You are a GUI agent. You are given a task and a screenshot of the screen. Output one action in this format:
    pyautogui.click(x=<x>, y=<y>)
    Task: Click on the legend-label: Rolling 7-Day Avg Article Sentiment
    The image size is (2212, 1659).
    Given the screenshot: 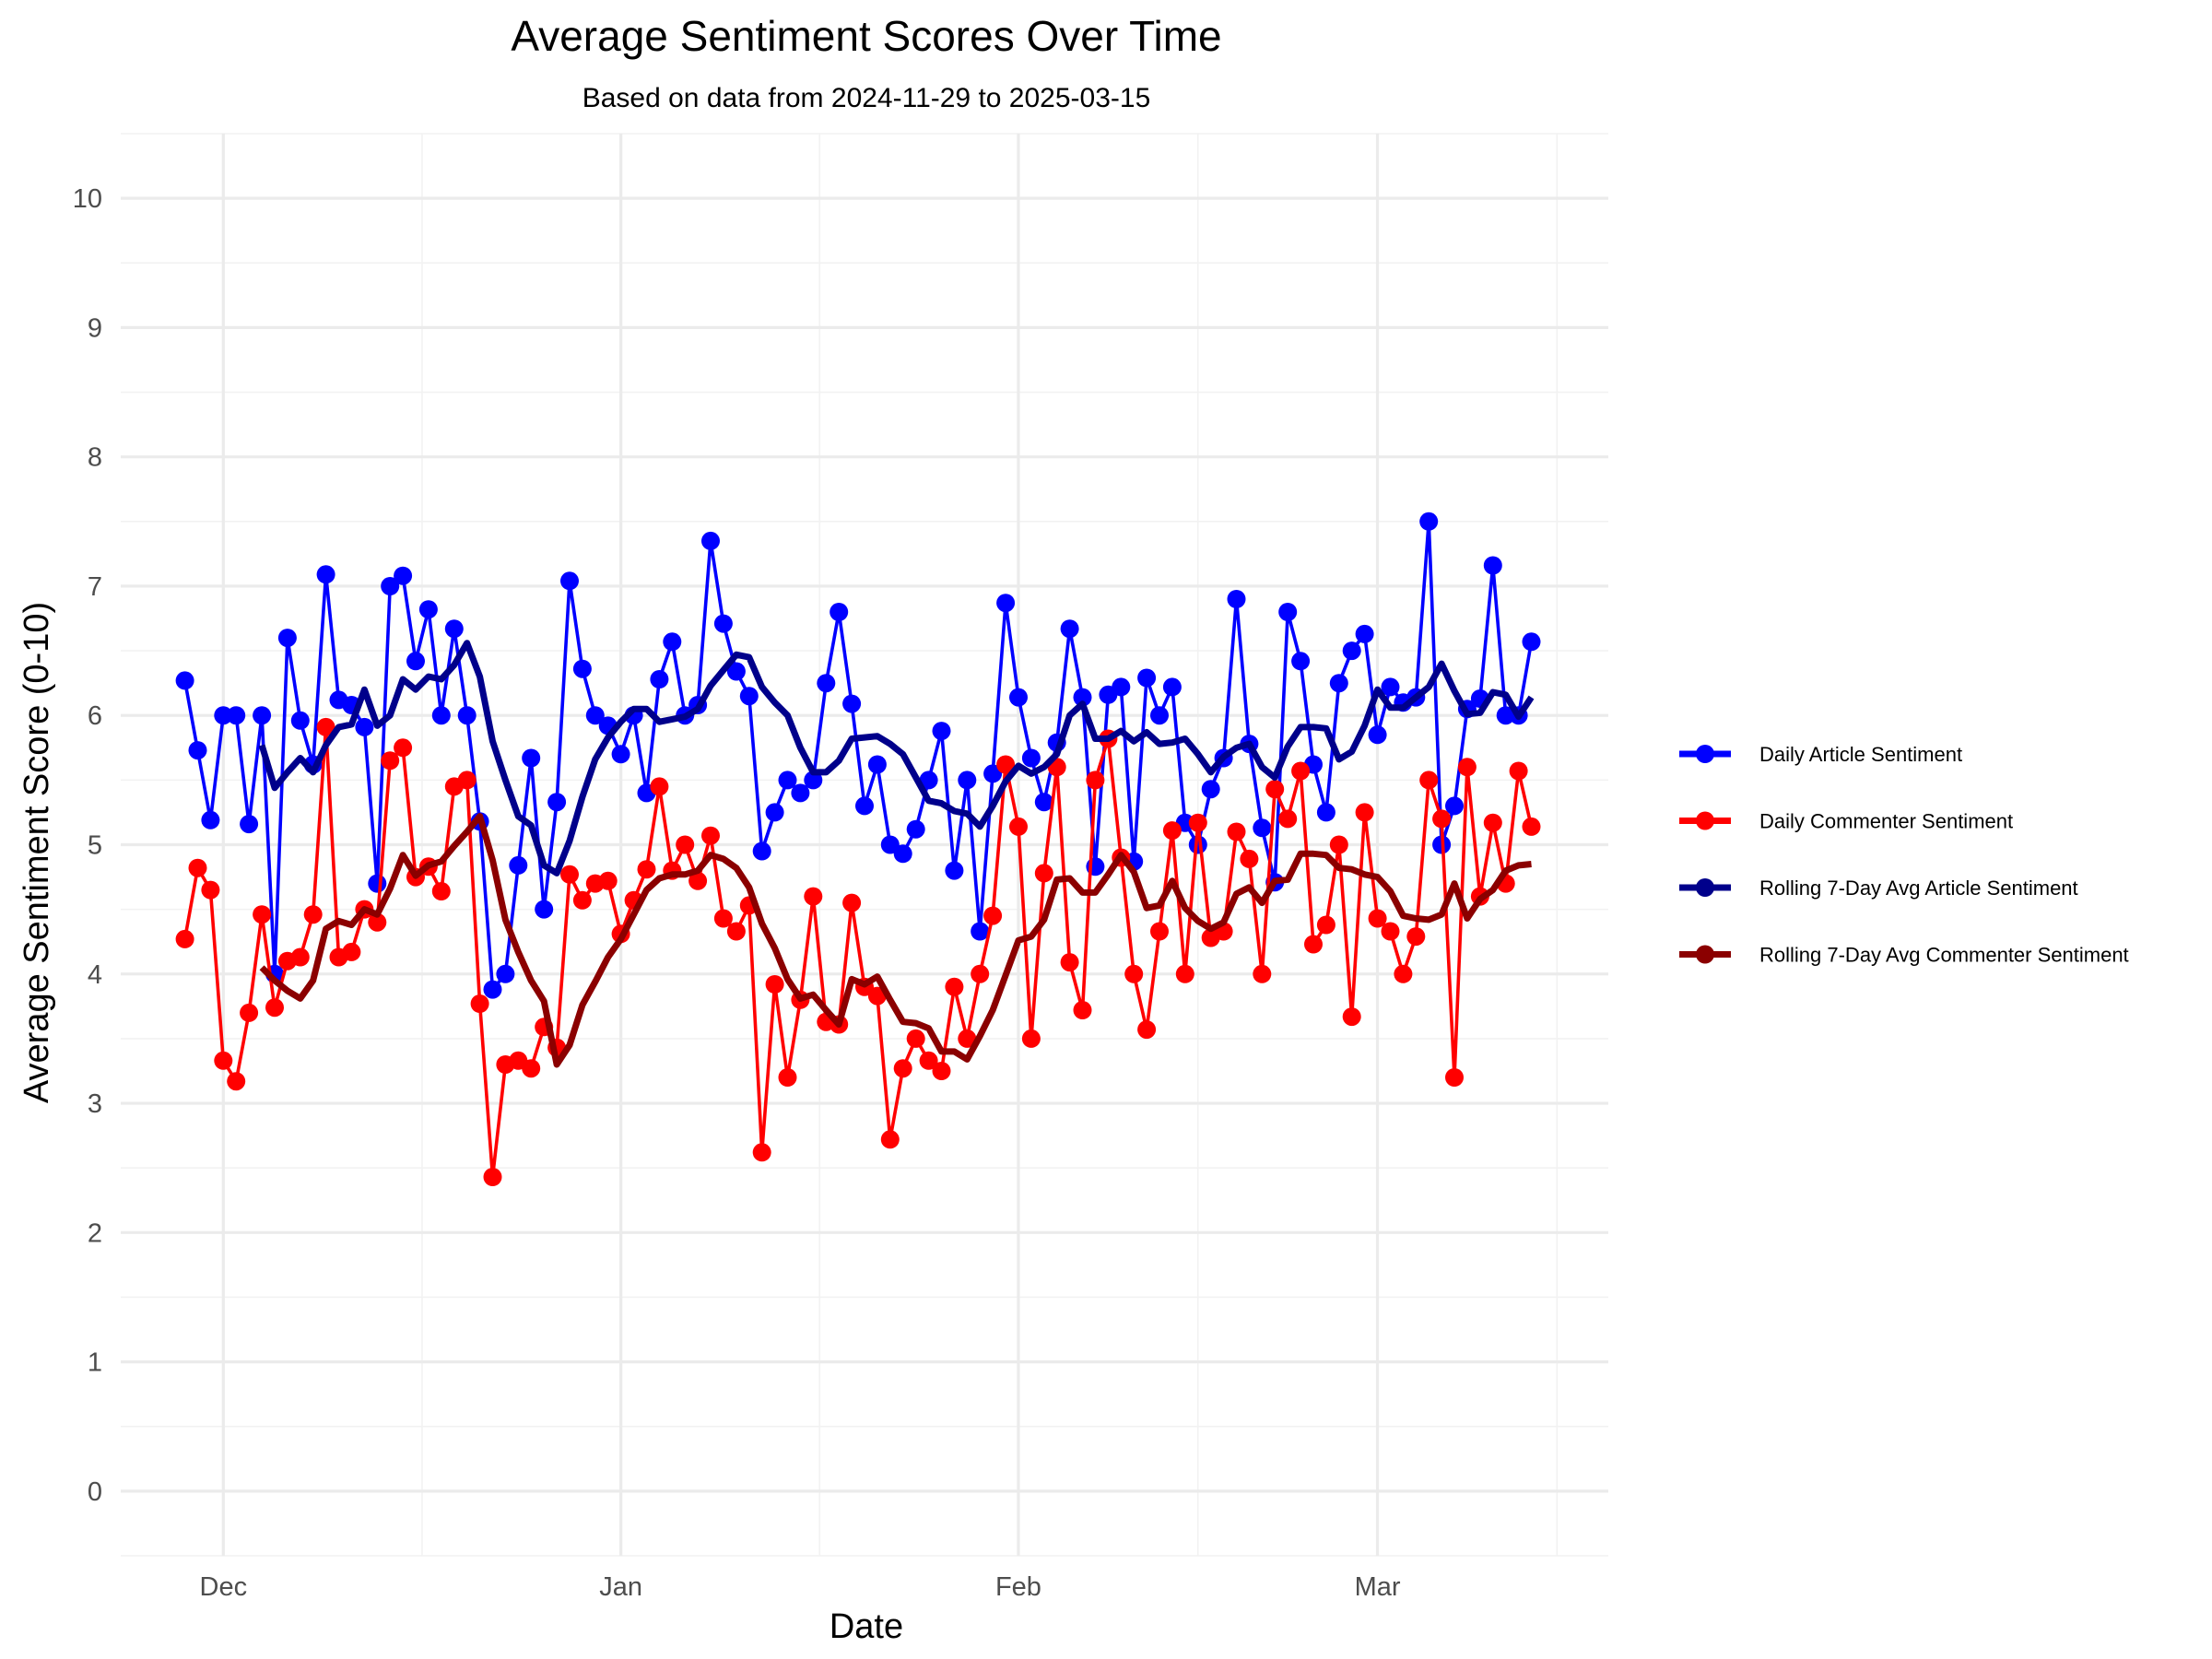 What is the action you would take?
    pyautogui.click(x=1918, y=888)
    